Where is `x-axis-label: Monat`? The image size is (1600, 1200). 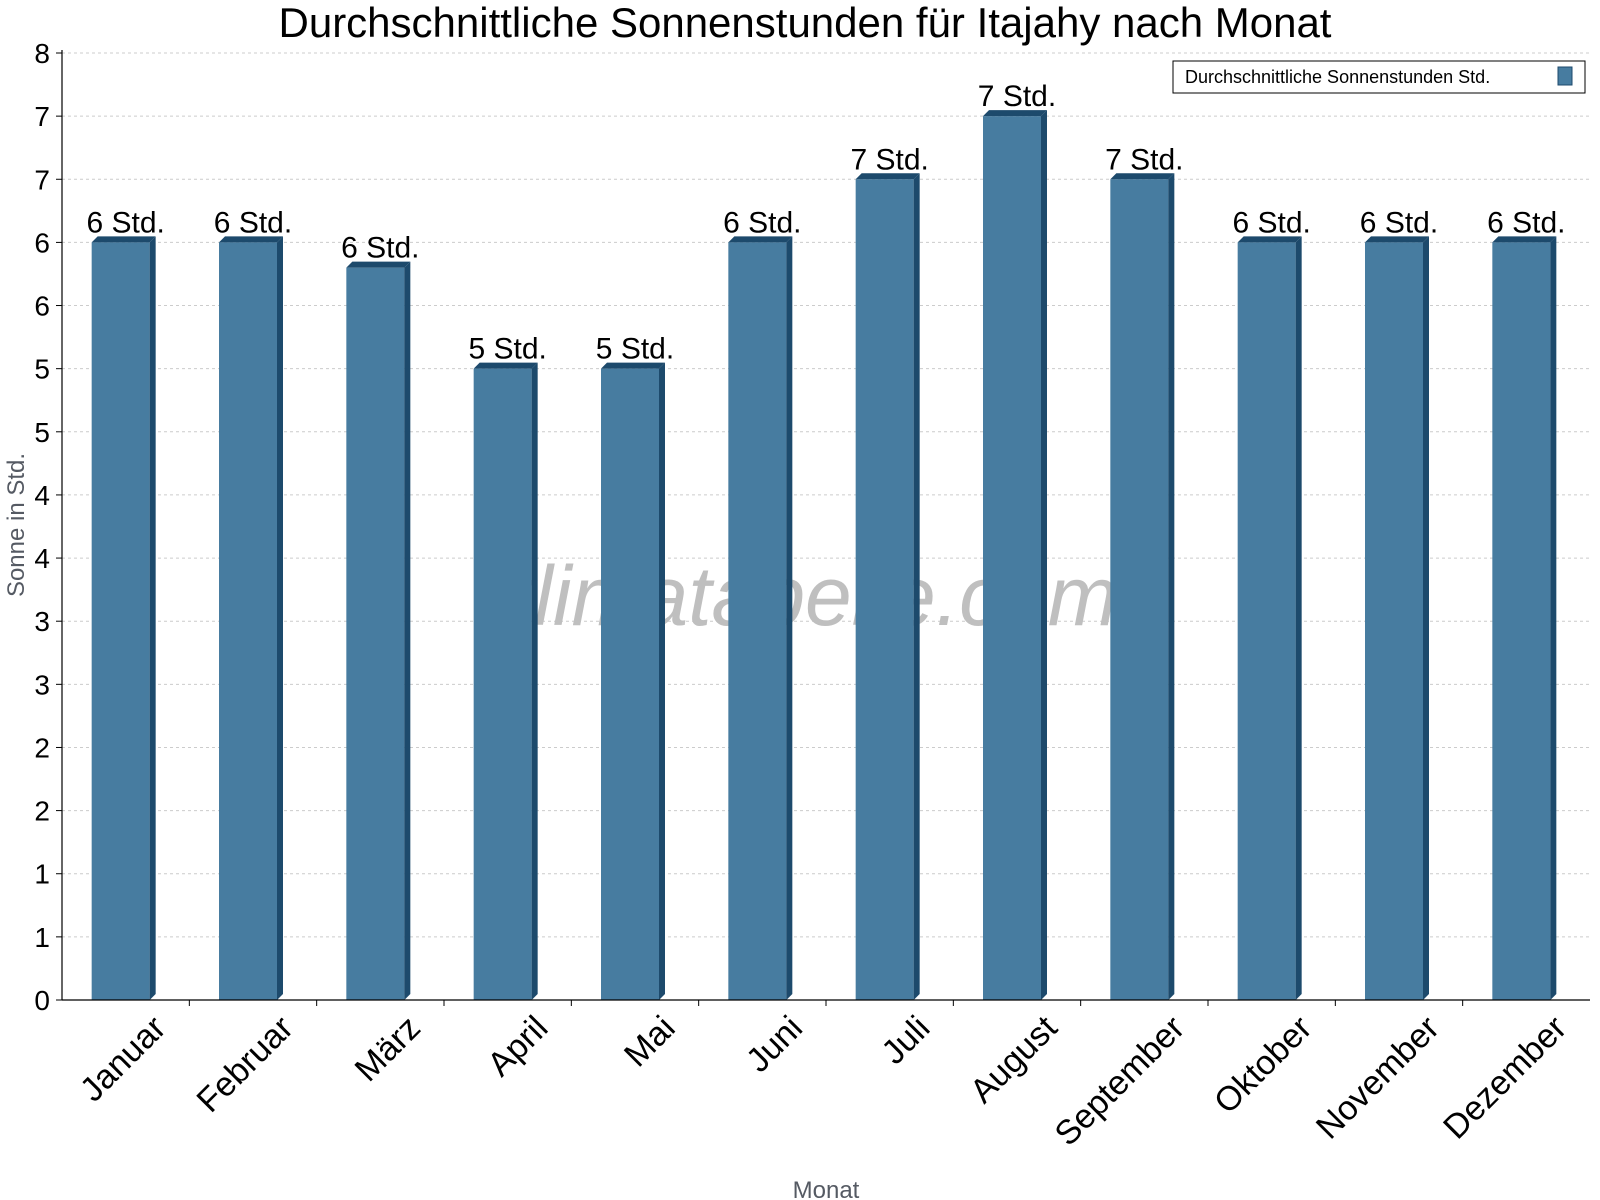
x-axis-label: Monat is located at coordinates (826, 1188).